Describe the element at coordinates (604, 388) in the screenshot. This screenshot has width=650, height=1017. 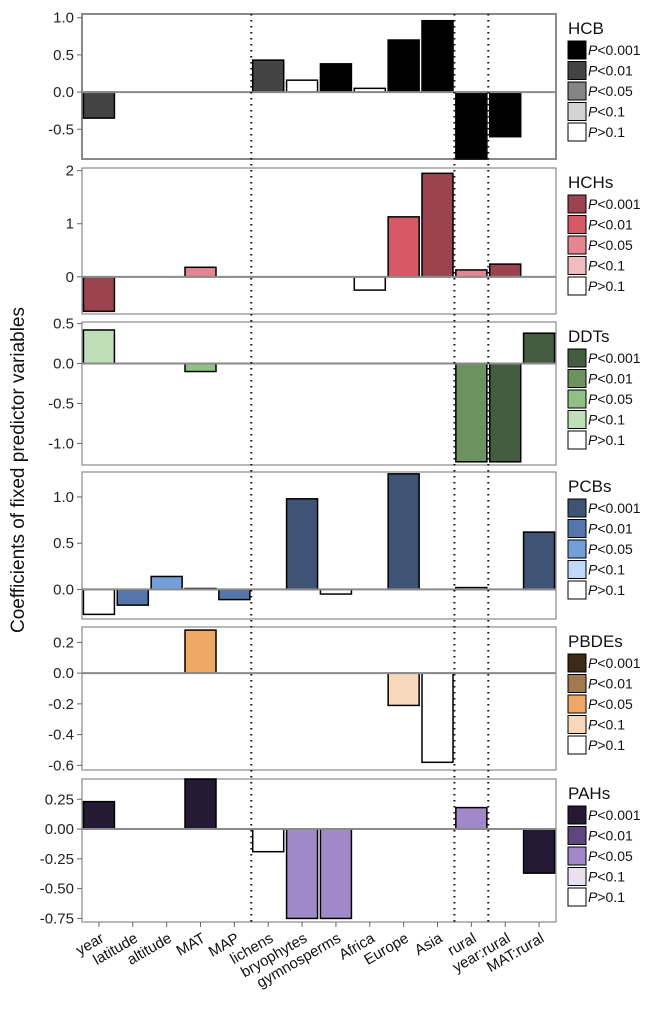
I see `legend-ddts: DDTs P<0.001 P<0.01 P<0.05 P<0.1 P>0.1` at that location.